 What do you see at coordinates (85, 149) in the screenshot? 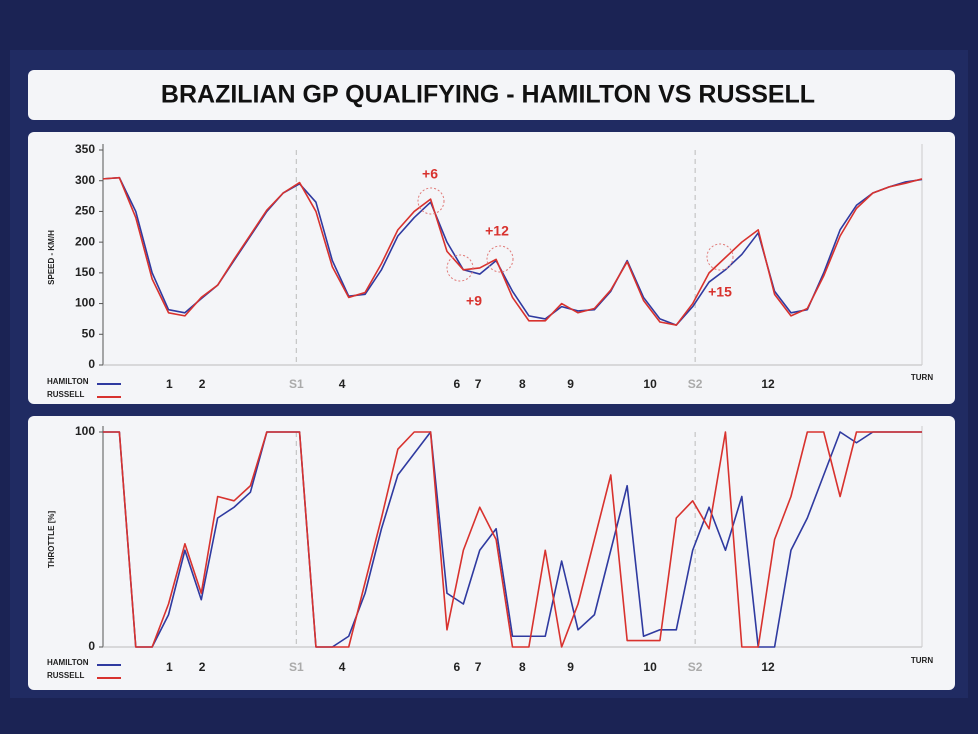
I see `y-tick-label: 350` at bounding box center [85, 149].